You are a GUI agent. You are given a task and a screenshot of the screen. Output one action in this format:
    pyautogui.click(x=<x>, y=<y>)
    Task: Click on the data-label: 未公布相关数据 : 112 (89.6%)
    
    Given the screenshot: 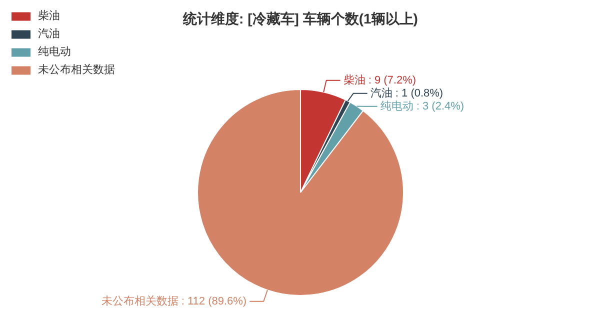 What is the action you would take?
    pyautogui.click(x=174, y=301)
    